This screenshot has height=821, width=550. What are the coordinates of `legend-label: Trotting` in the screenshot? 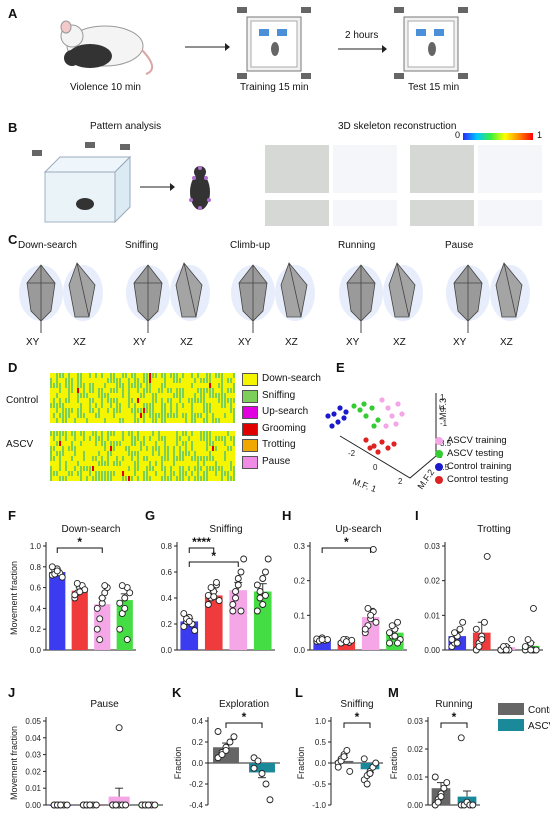 It's located at (279, 444).